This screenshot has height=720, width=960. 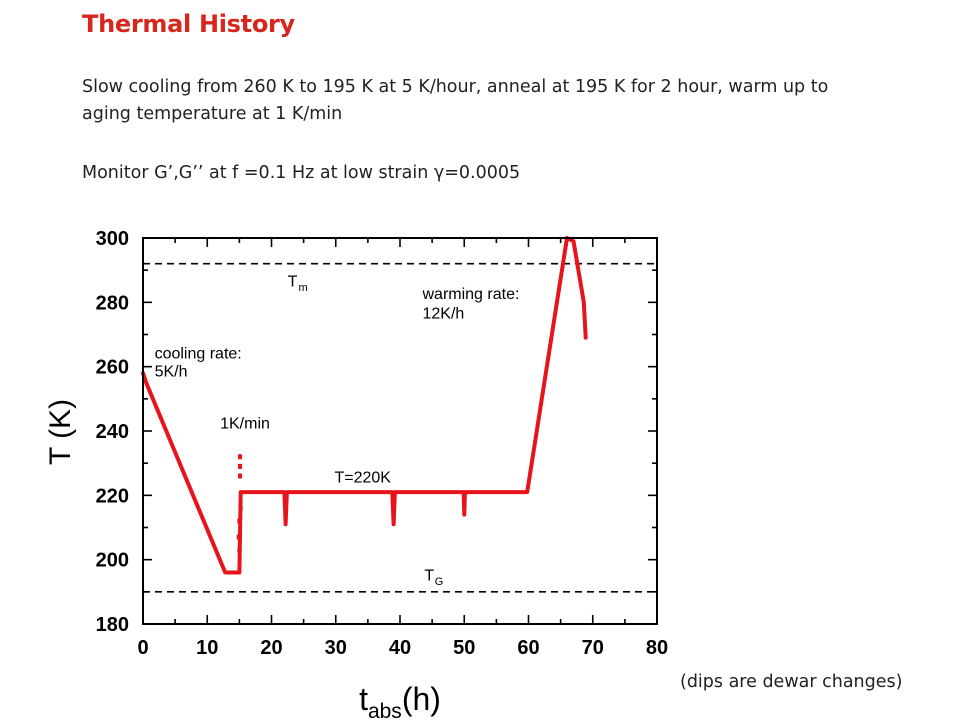 What do you see at coordinates (112, 496) in the screenshot?
I see `y-tick-label-220: 220` at bounding box center [112, 496].